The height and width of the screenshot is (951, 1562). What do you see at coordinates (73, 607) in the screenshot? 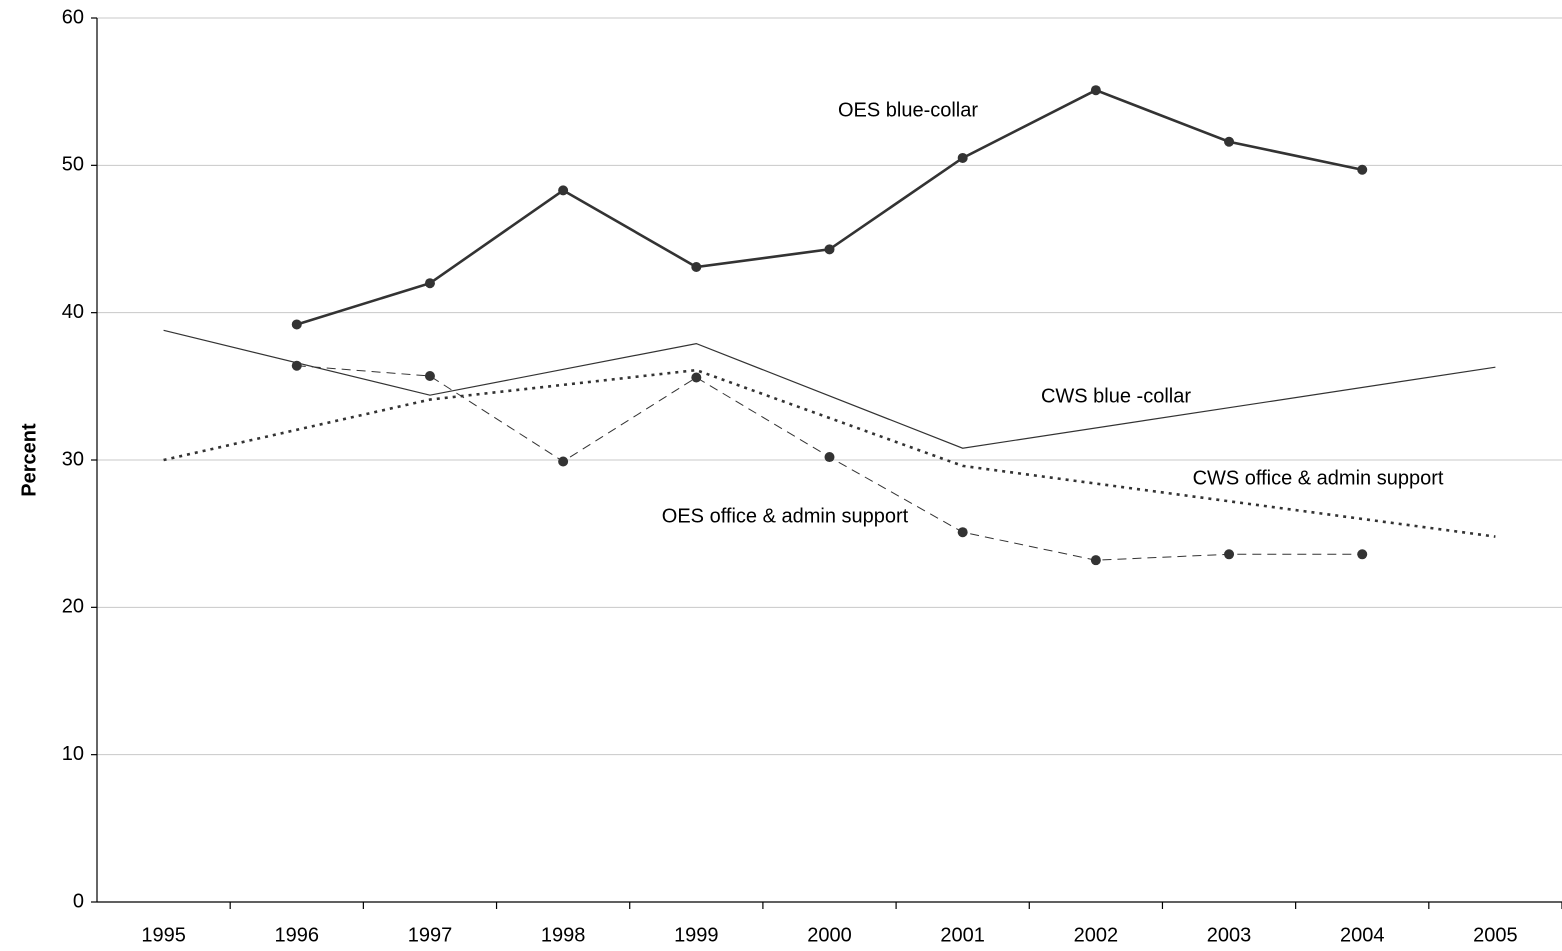
I see `y-tick-label: 20` at bounding box center [73, 607].